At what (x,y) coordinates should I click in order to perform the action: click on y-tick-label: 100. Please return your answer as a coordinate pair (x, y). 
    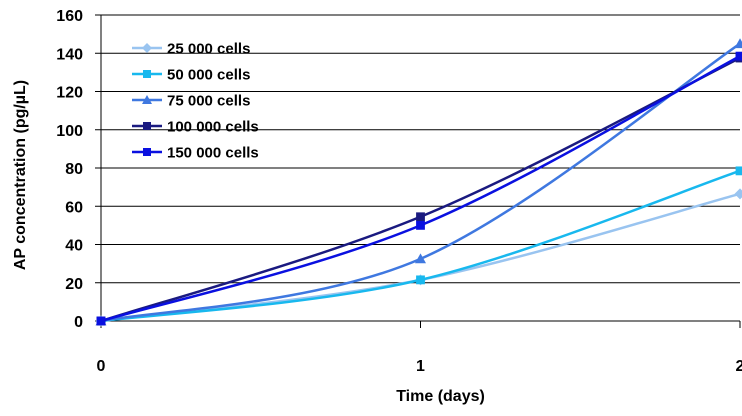
    Looking at the image, I should click on (69, 131).